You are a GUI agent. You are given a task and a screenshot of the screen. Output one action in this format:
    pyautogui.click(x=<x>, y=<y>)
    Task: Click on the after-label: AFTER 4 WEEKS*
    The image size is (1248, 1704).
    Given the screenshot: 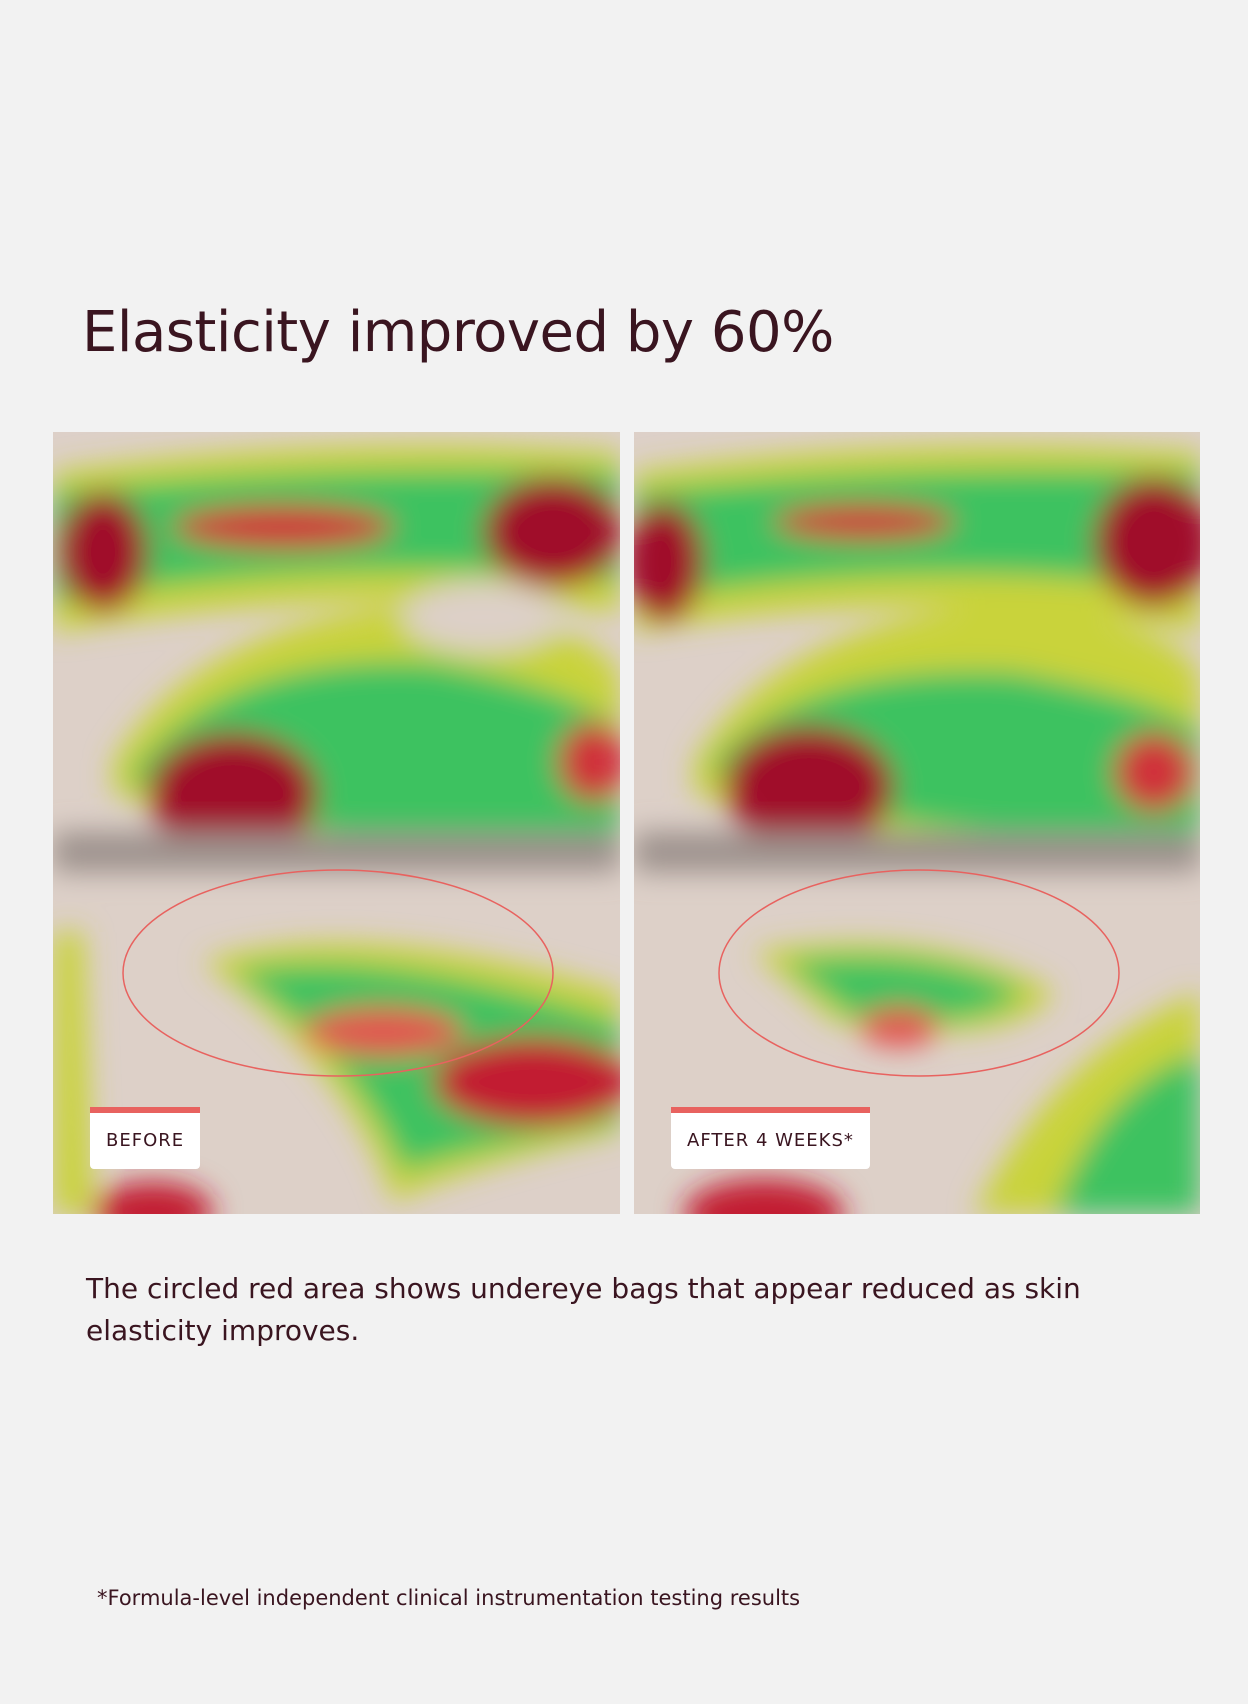 What is the action you would take?
    pyautogui.click(x=770, y=1138)
    